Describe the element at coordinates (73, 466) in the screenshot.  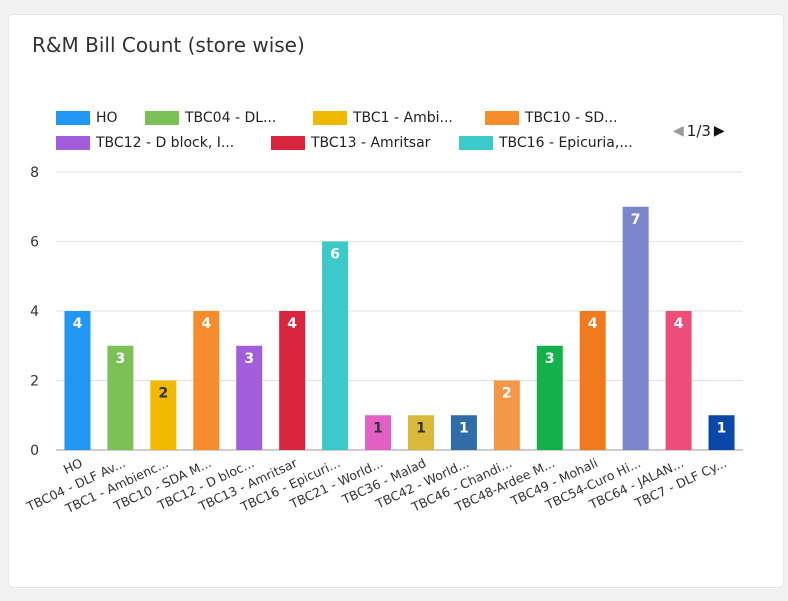
I see `x-tick-label: HO` at that location.